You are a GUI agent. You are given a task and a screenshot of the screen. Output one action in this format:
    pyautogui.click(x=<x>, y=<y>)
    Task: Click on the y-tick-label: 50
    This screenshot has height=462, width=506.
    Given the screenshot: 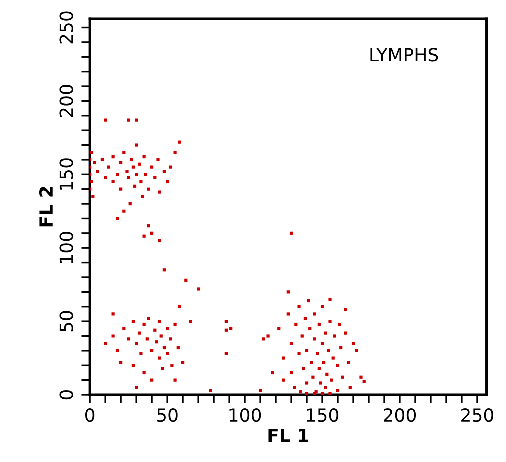 What is the action you would take?
    pyautogui.click(x=67, y=321)
    